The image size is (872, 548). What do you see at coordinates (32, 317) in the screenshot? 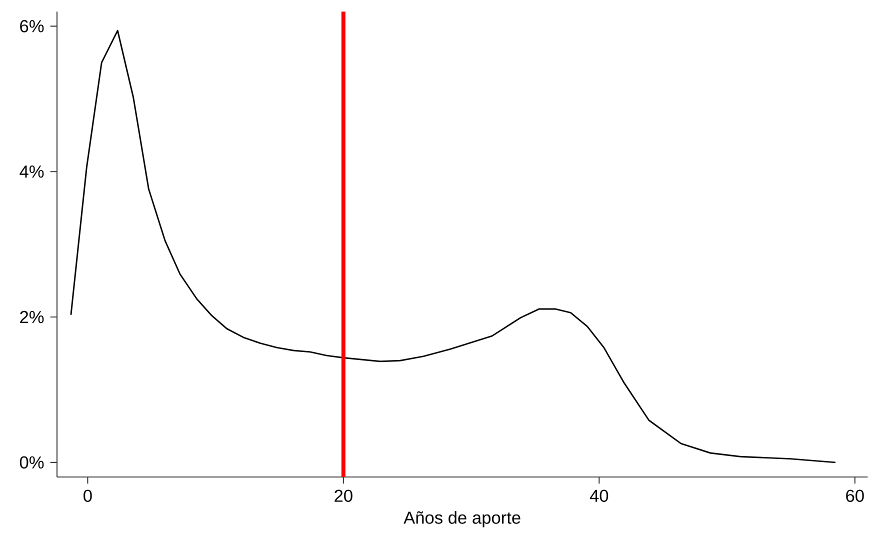
I see `y-tick-label: 2%` at bounding box center [32, 317].